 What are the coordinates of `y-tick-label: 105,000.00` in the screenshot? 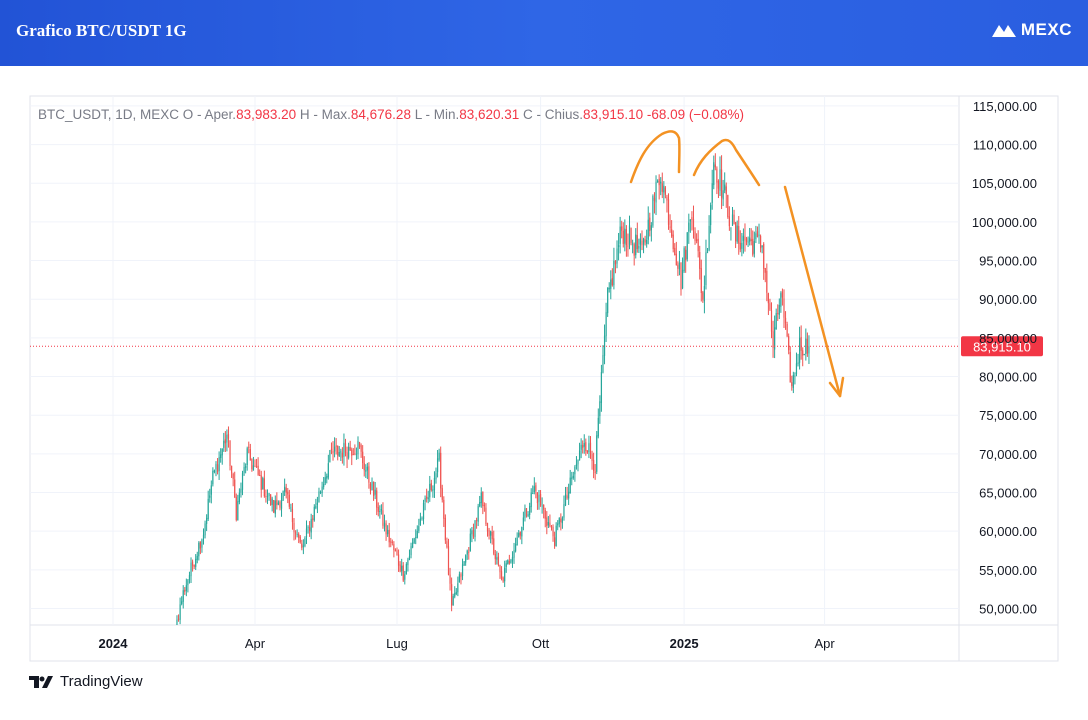 It's located at (1004, 183).